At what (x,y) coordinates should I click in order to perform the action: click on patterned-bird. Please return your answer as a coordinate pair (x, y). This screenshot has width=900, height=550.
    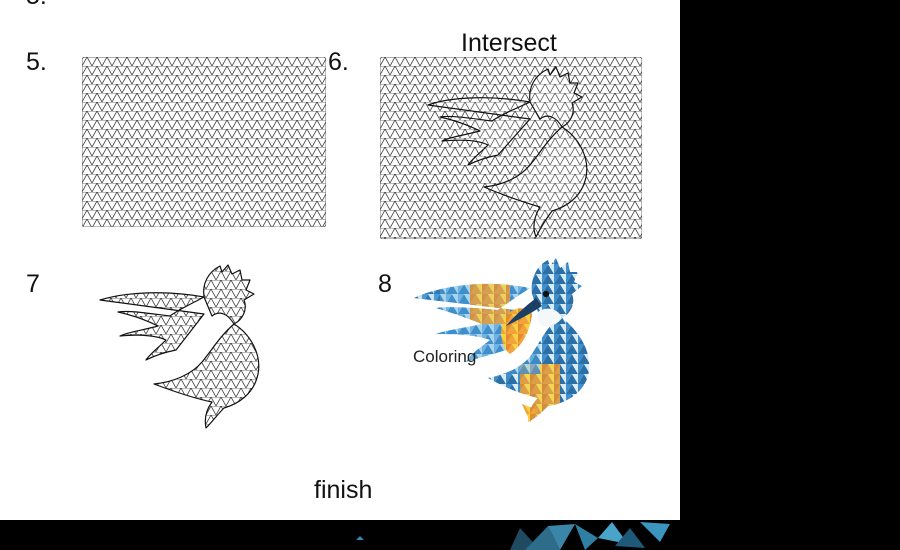
    Looking at the image, I should click on (179, 346).